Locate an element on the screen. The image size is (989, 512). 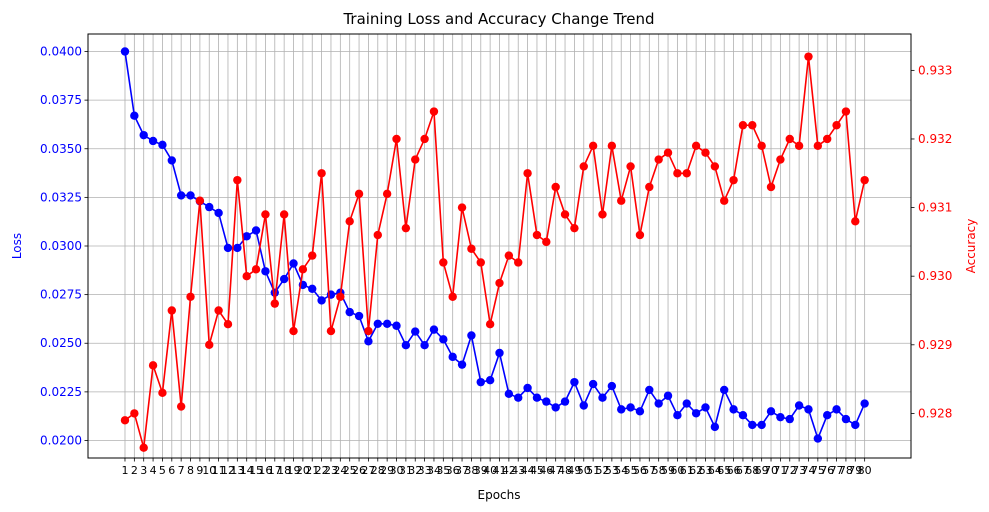
x-tick-label: 14 is located at coordinates (247, 470).